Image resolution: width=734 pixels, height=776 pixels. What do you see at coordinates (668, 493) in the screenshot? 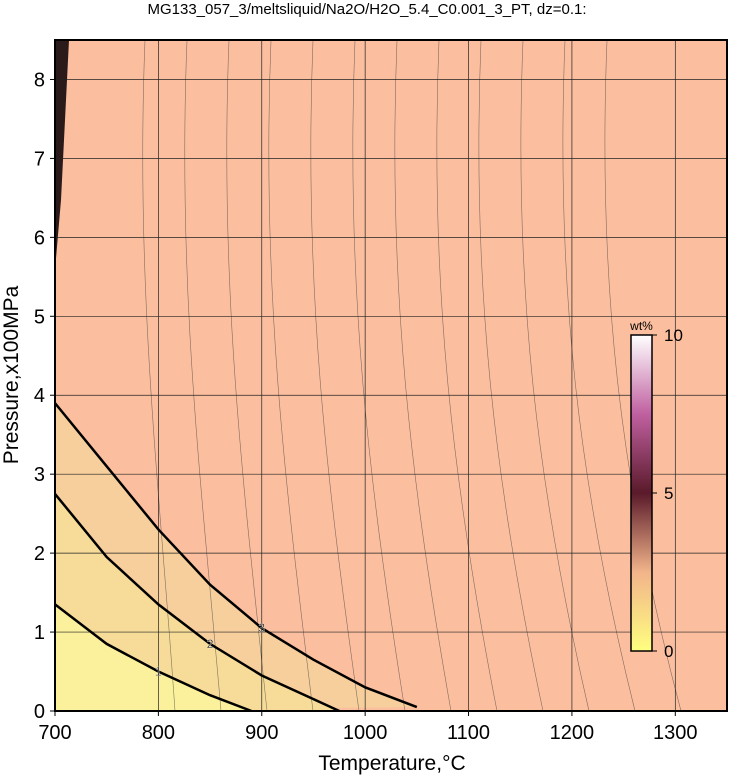
I see `colorbar-tick-label: 5` at bounding box center [668, 493].